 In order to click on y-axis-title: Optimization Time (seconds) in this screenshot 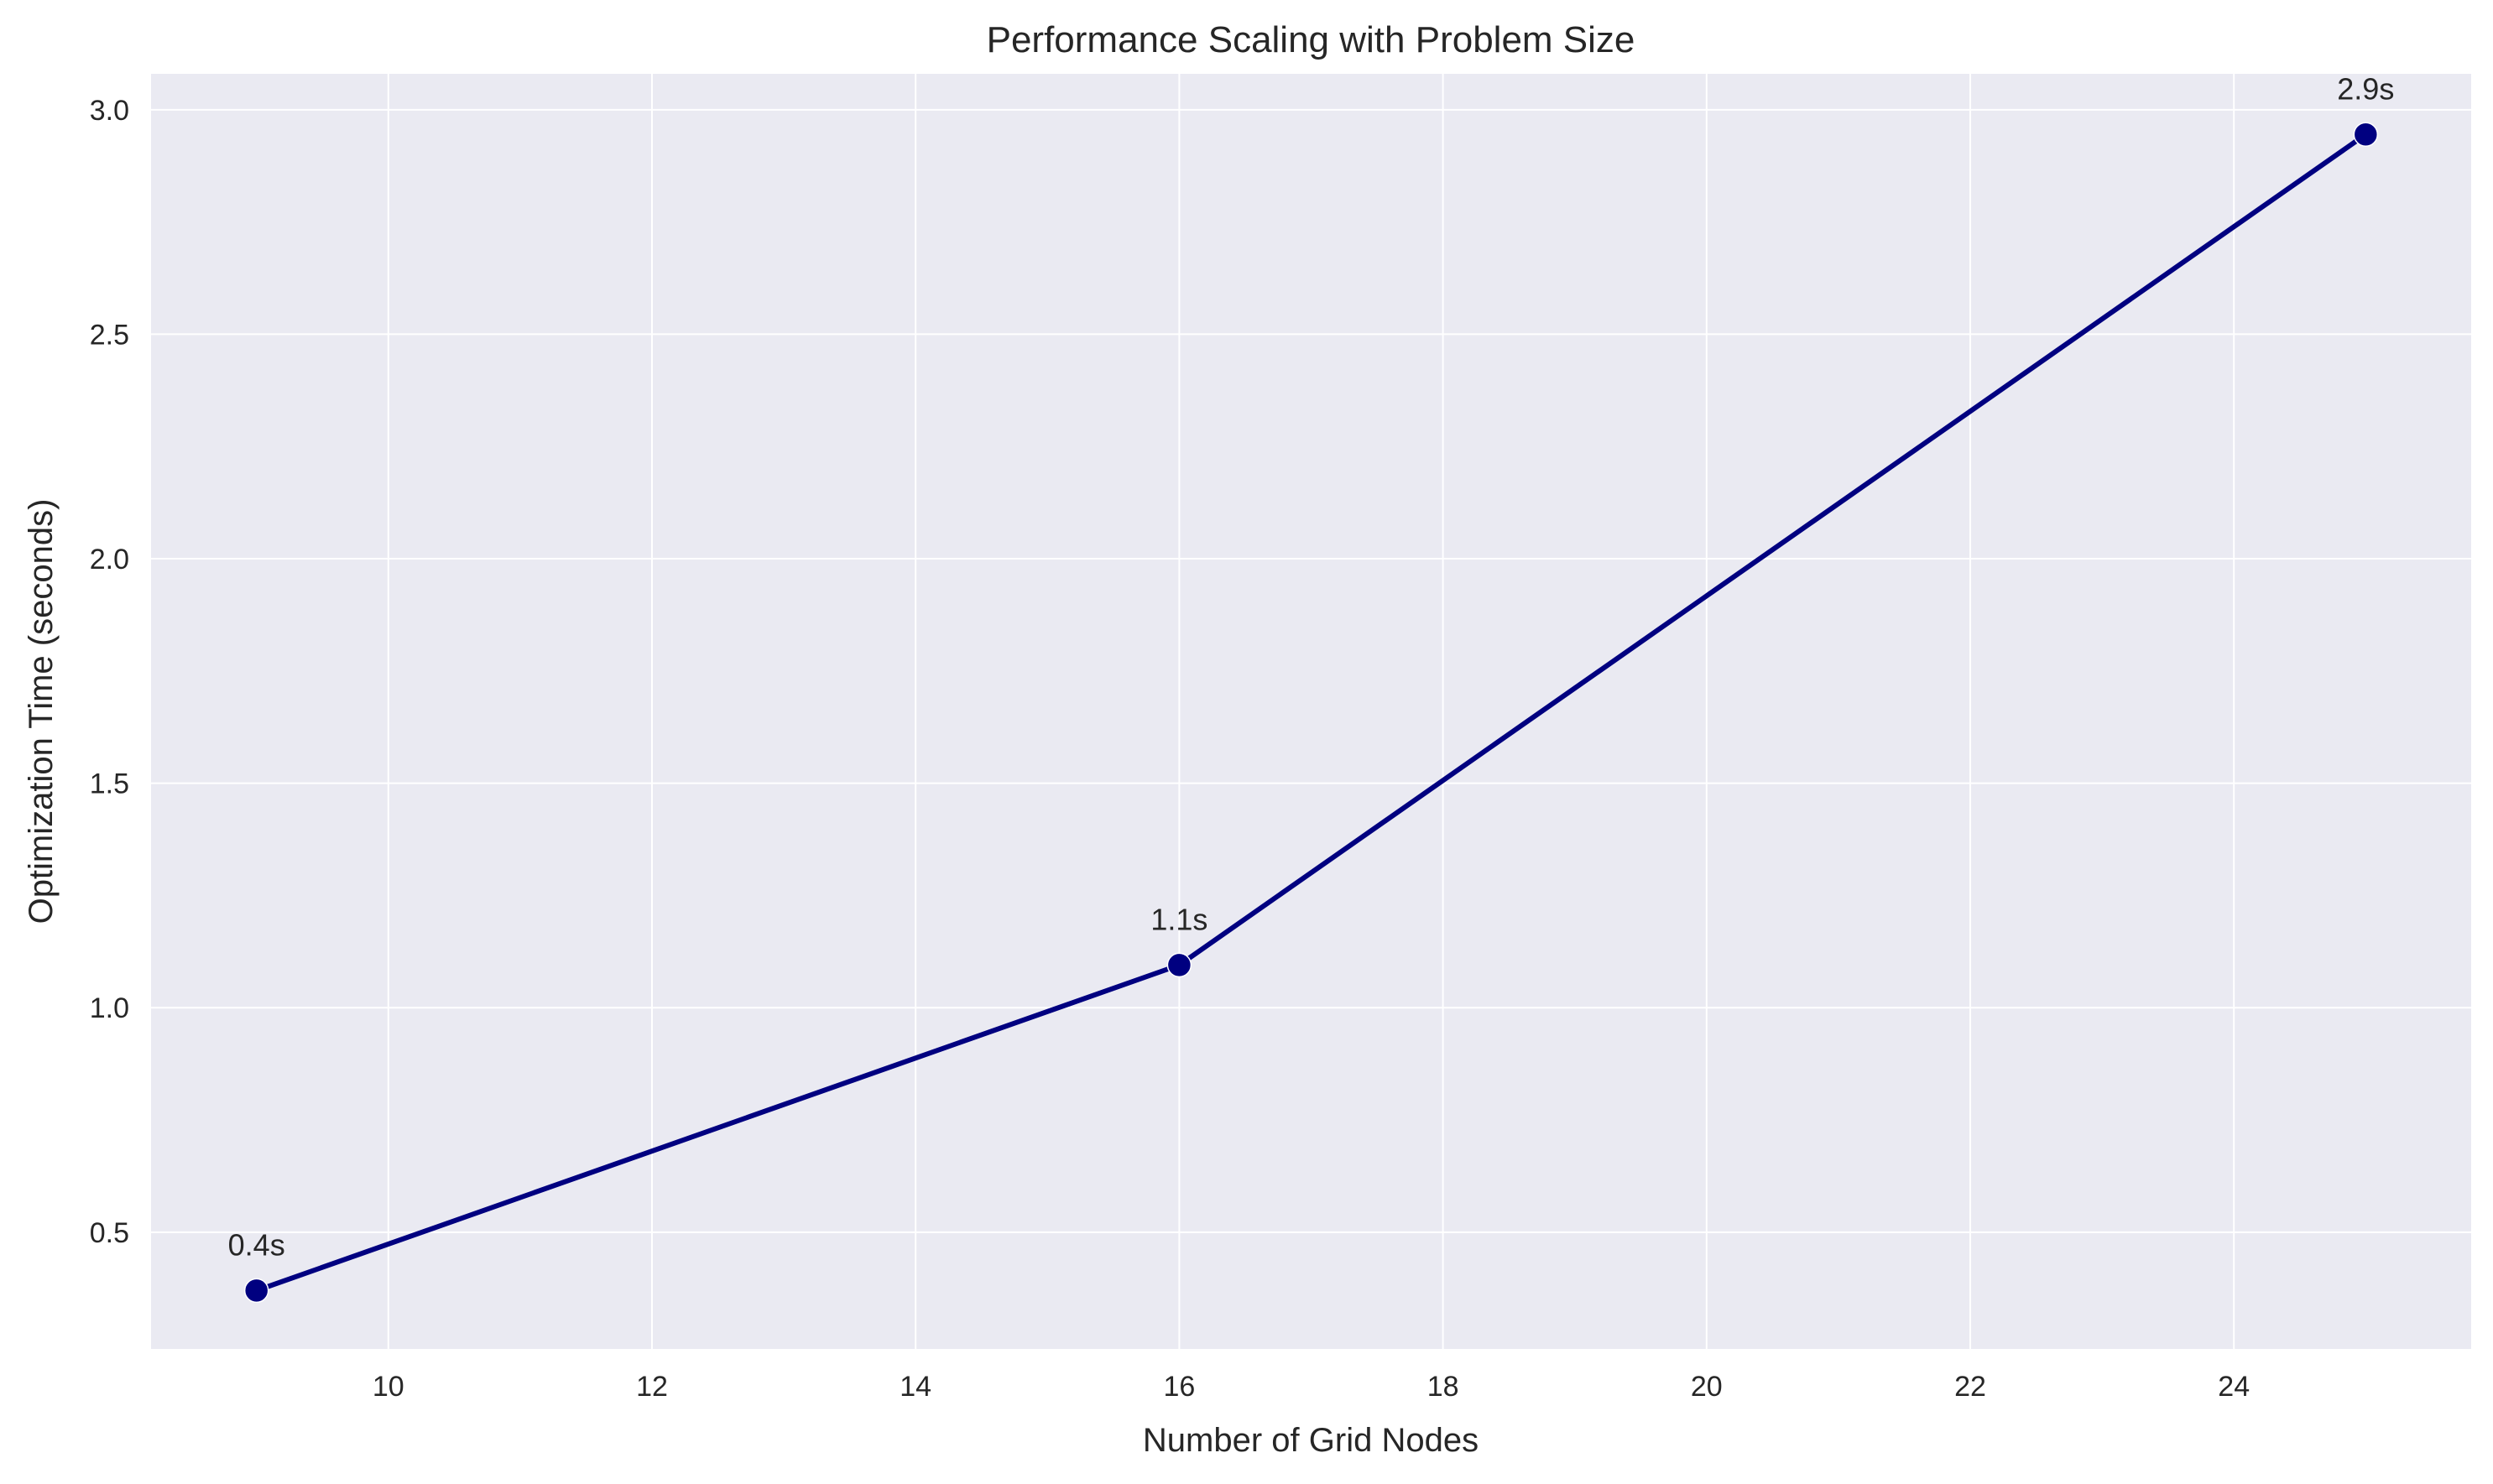, I will do `click(41, 711)`.